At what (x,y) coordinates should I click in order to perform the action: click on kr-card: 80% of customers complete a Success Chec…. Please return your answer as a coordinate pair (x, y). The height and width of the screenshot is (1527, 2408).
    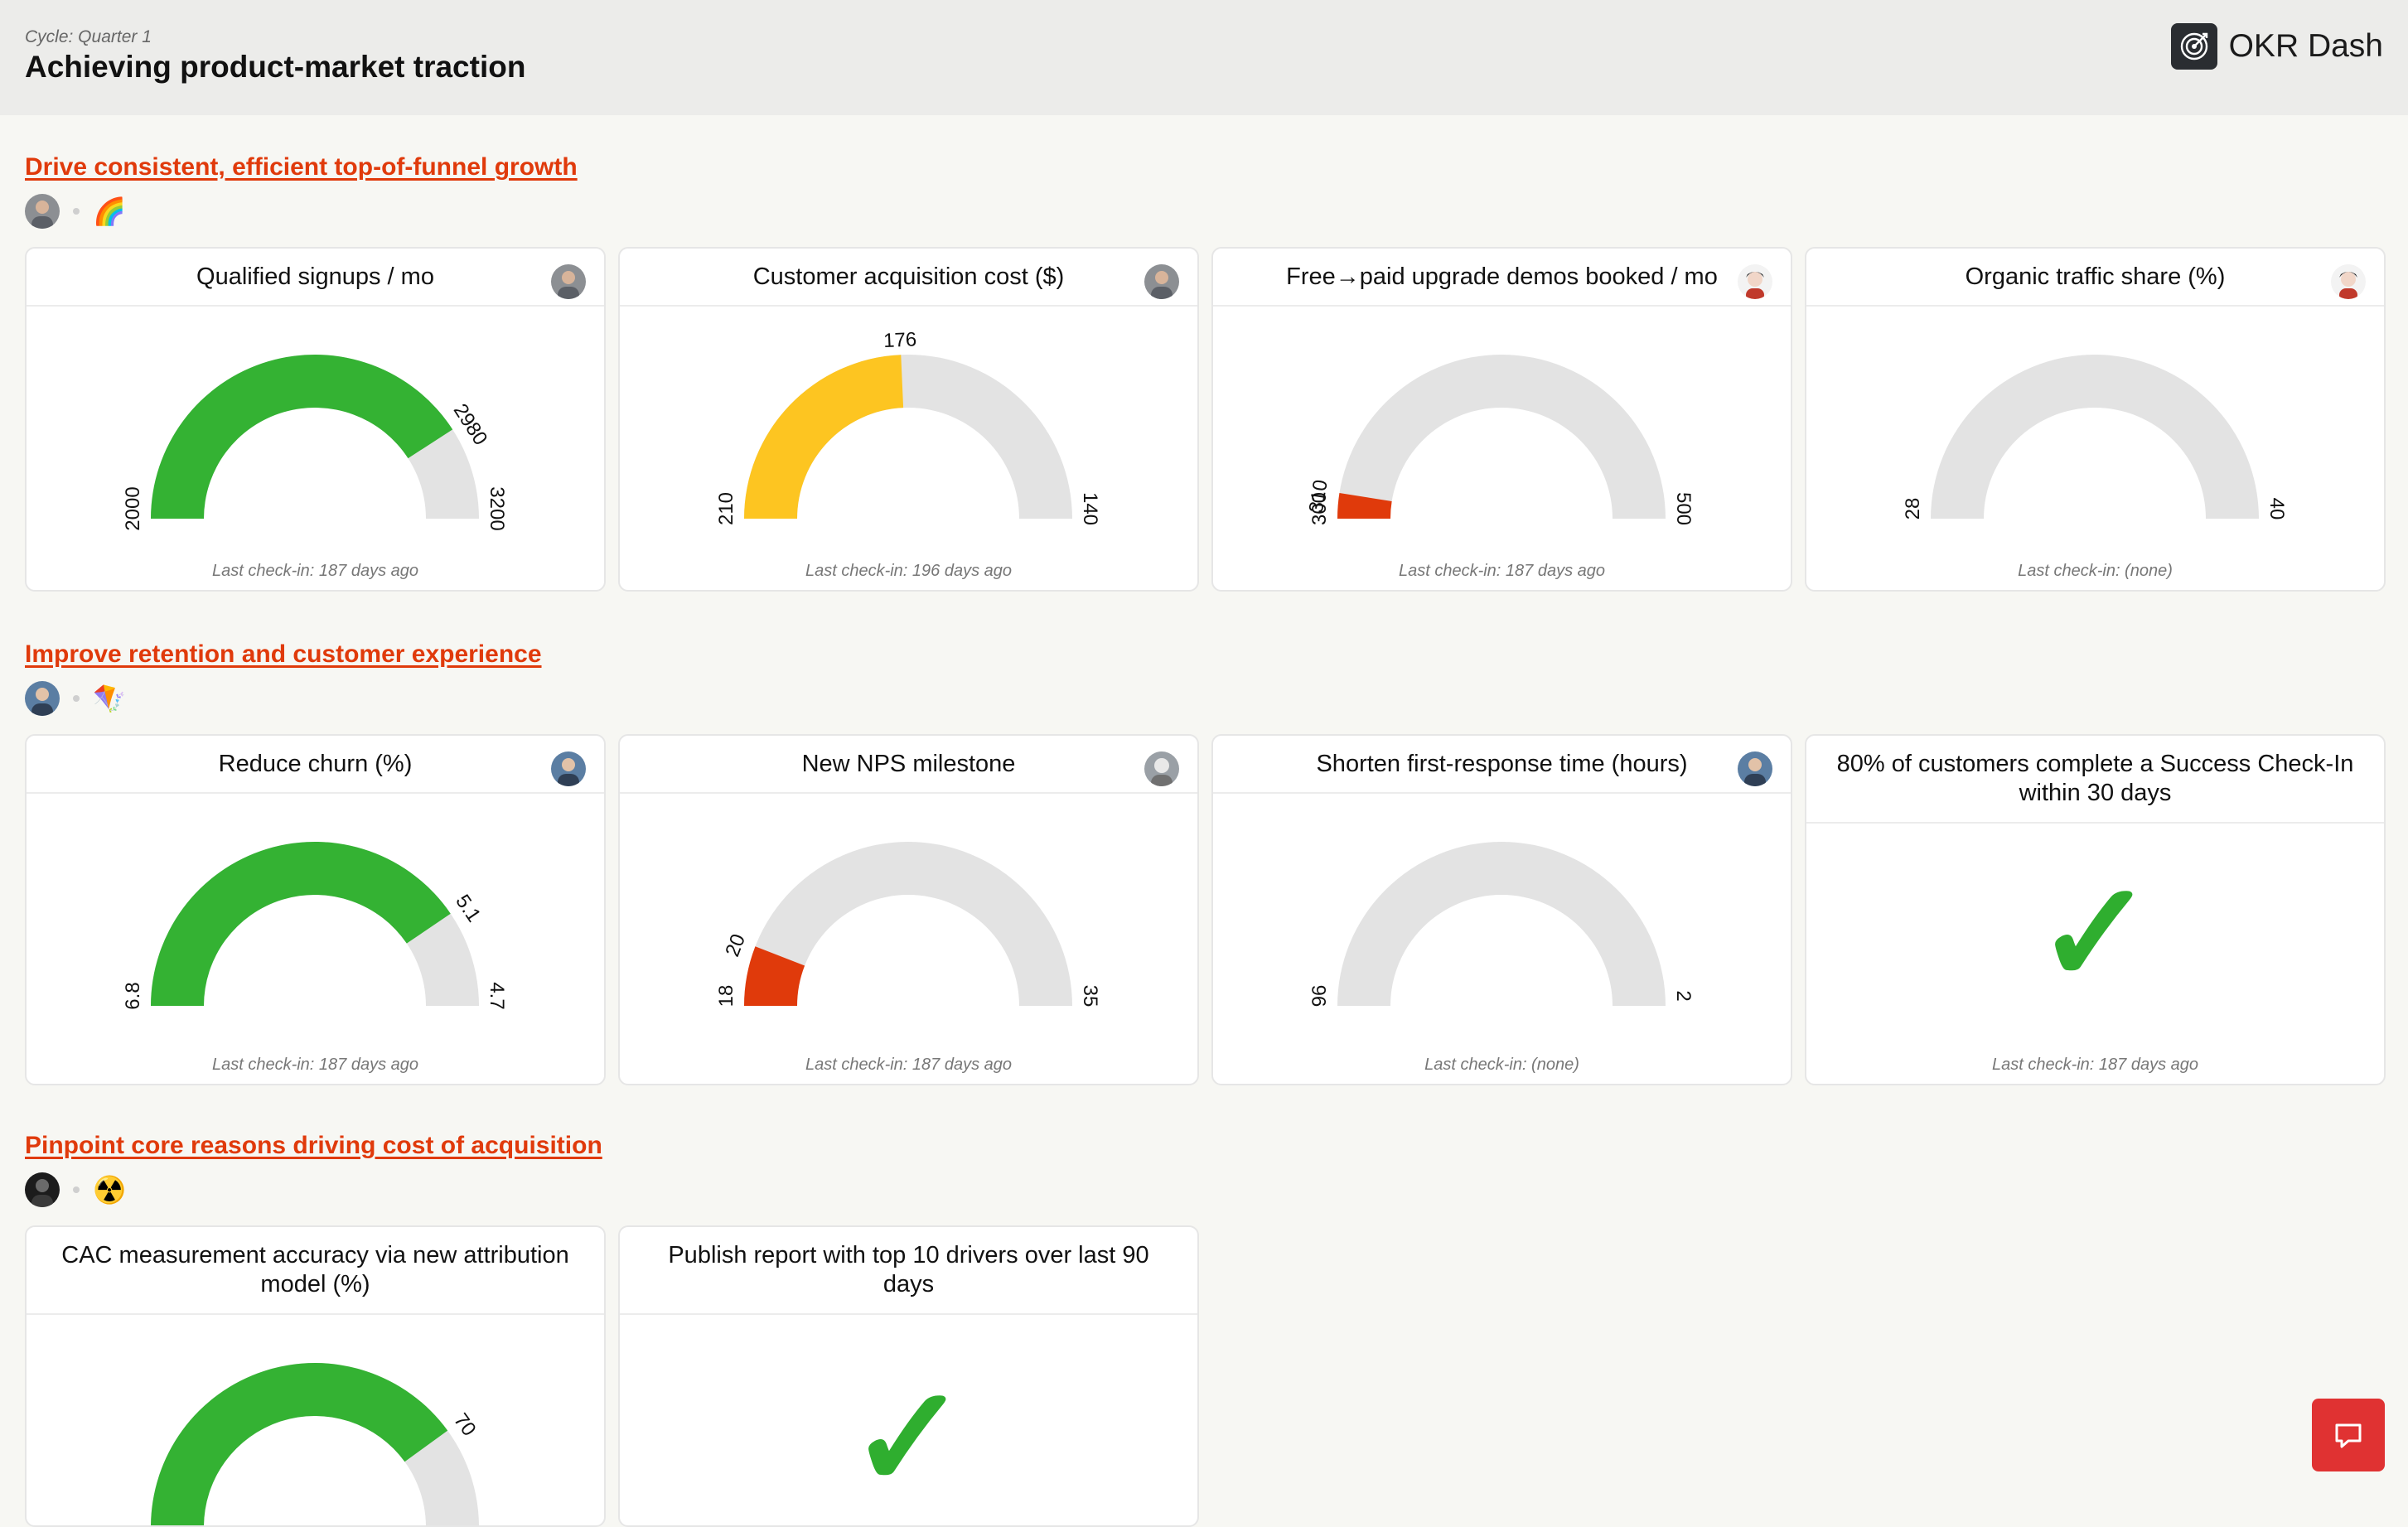
    Looking at the image, I should click on (2096, 909).